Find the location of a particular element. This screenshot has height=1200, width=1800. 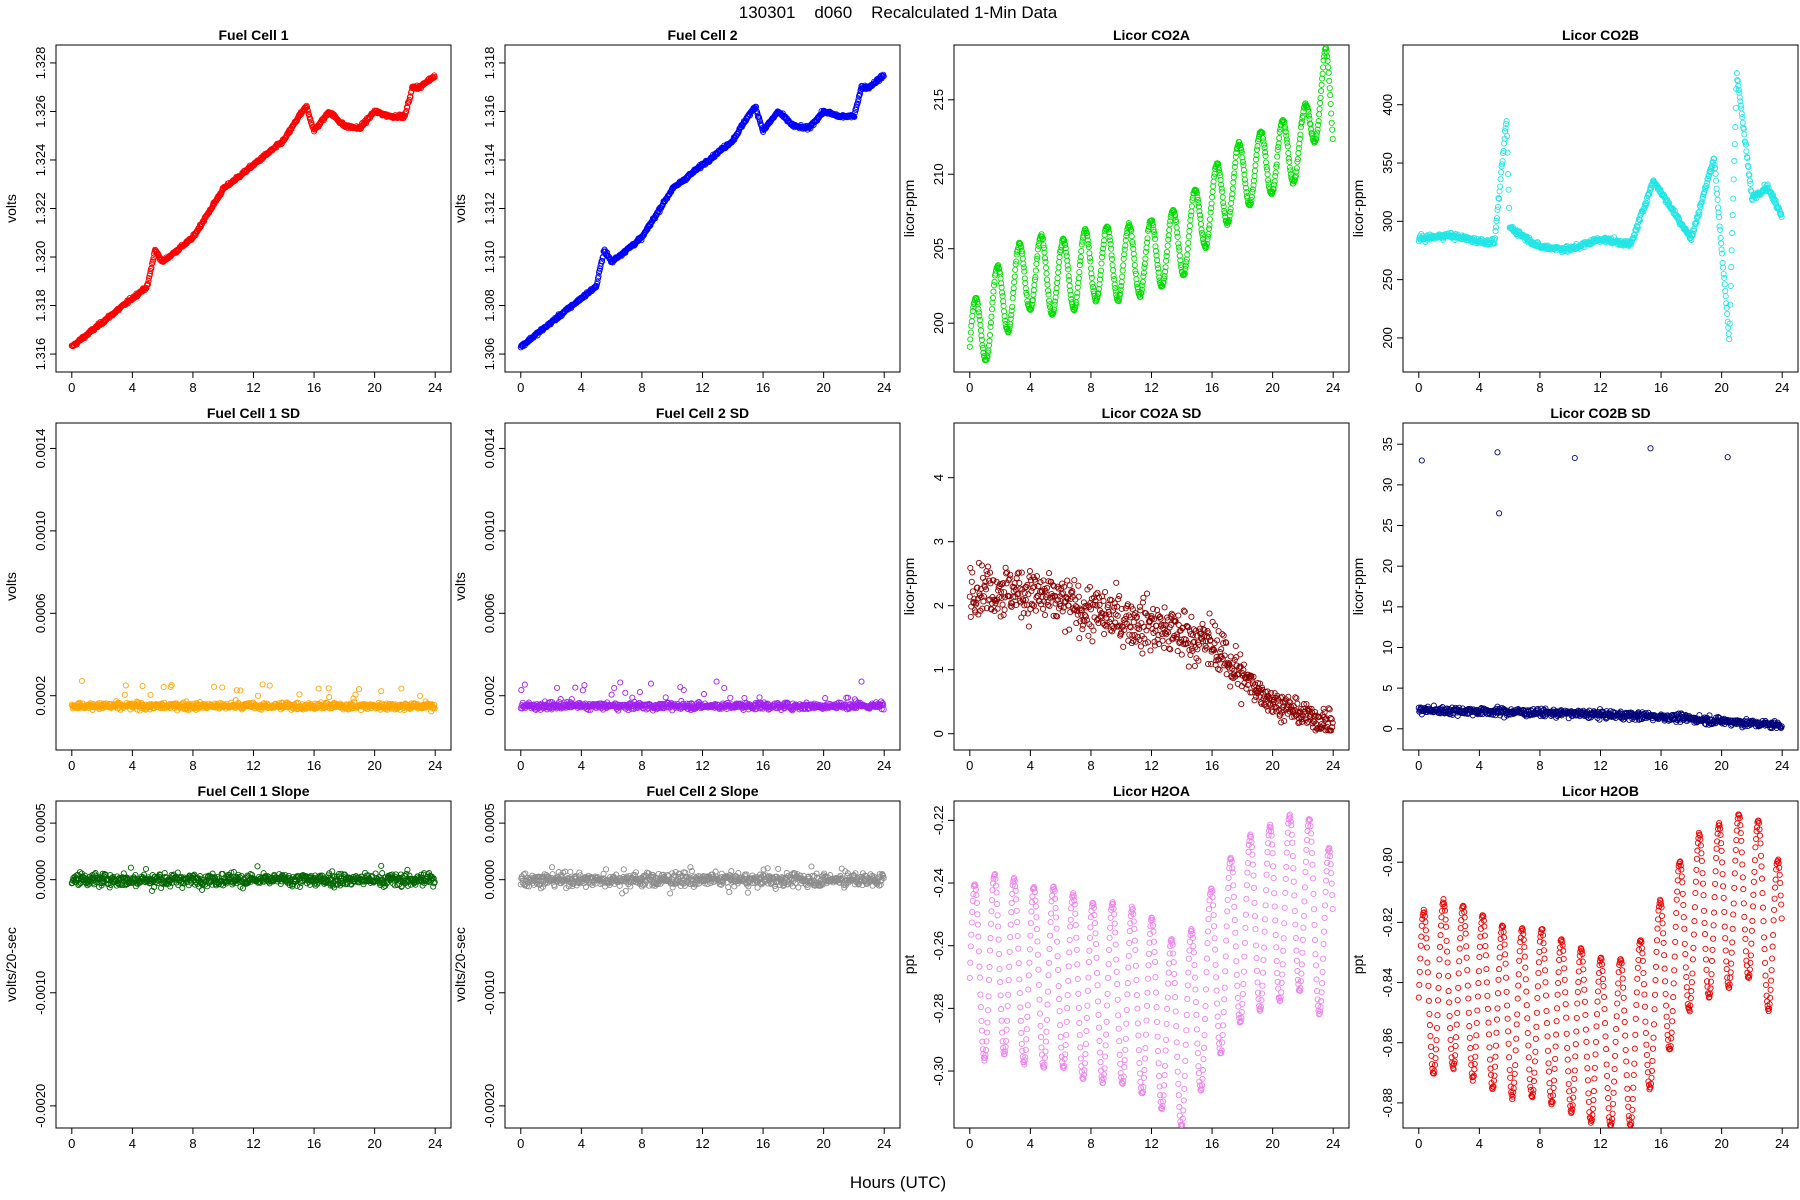

y-tick-label: 300 is located at coordinates (1387, 221).